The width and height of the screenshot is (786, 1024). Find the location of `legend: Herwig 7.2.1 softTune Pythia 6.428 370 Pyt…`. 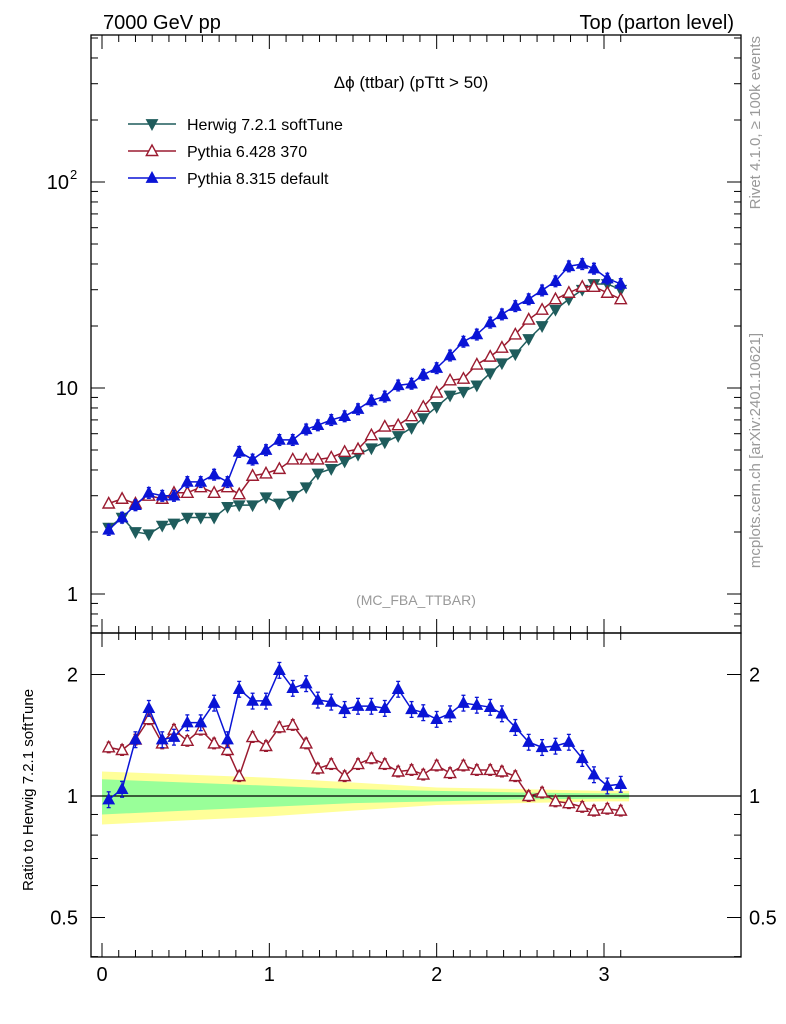

legend: Herwig 7.2.1 softTune Pythia 6.428 370 Pyt… is located at coordinates (235, 152).